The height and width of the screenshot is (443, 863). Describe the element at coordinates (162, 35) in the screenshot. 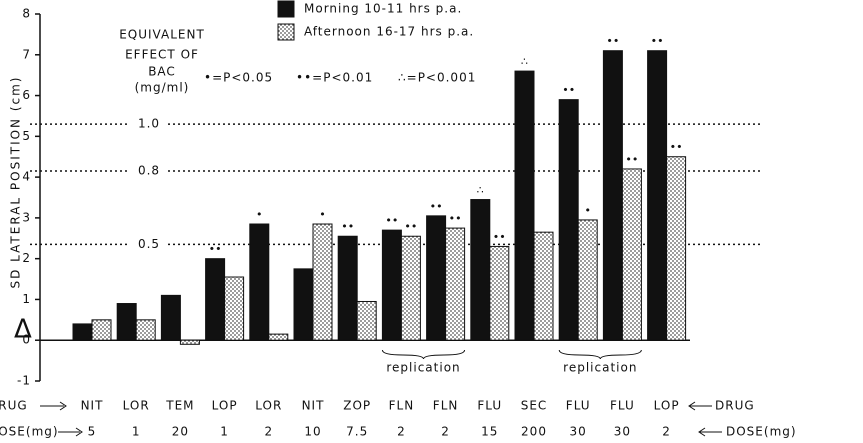

I see `annotation: EQUIVALENT` at that location.